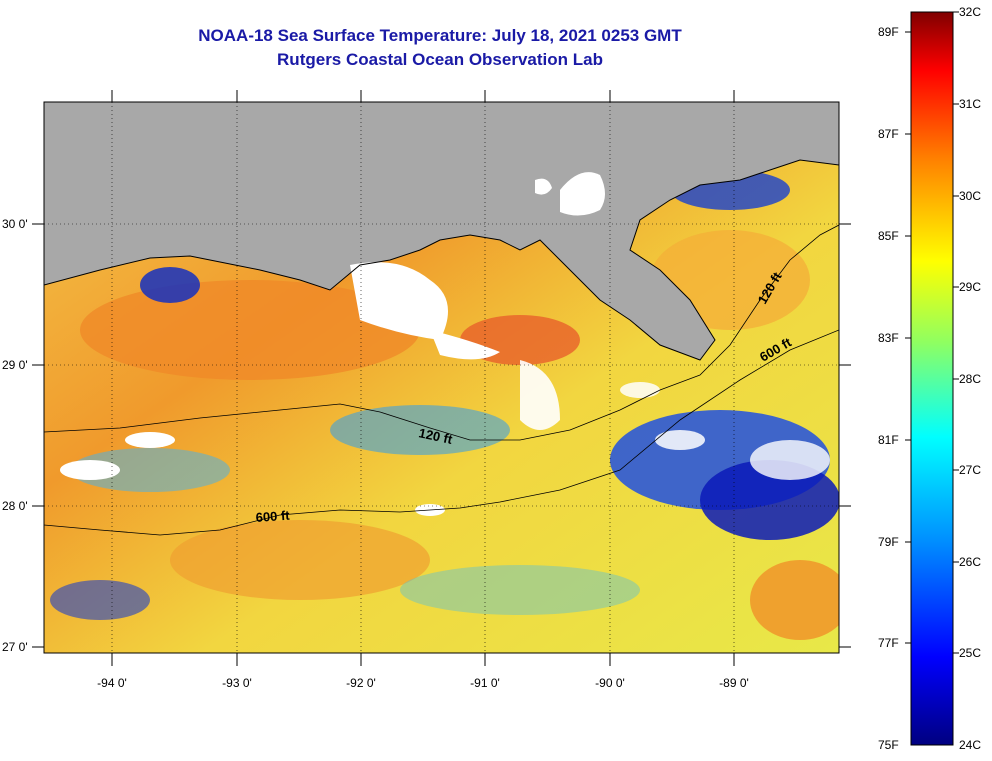 The height and width of the screenshot is (761, 992). Describe the element at coordinates (932, 378) in the screenshot. I see `colorbar` at that location.